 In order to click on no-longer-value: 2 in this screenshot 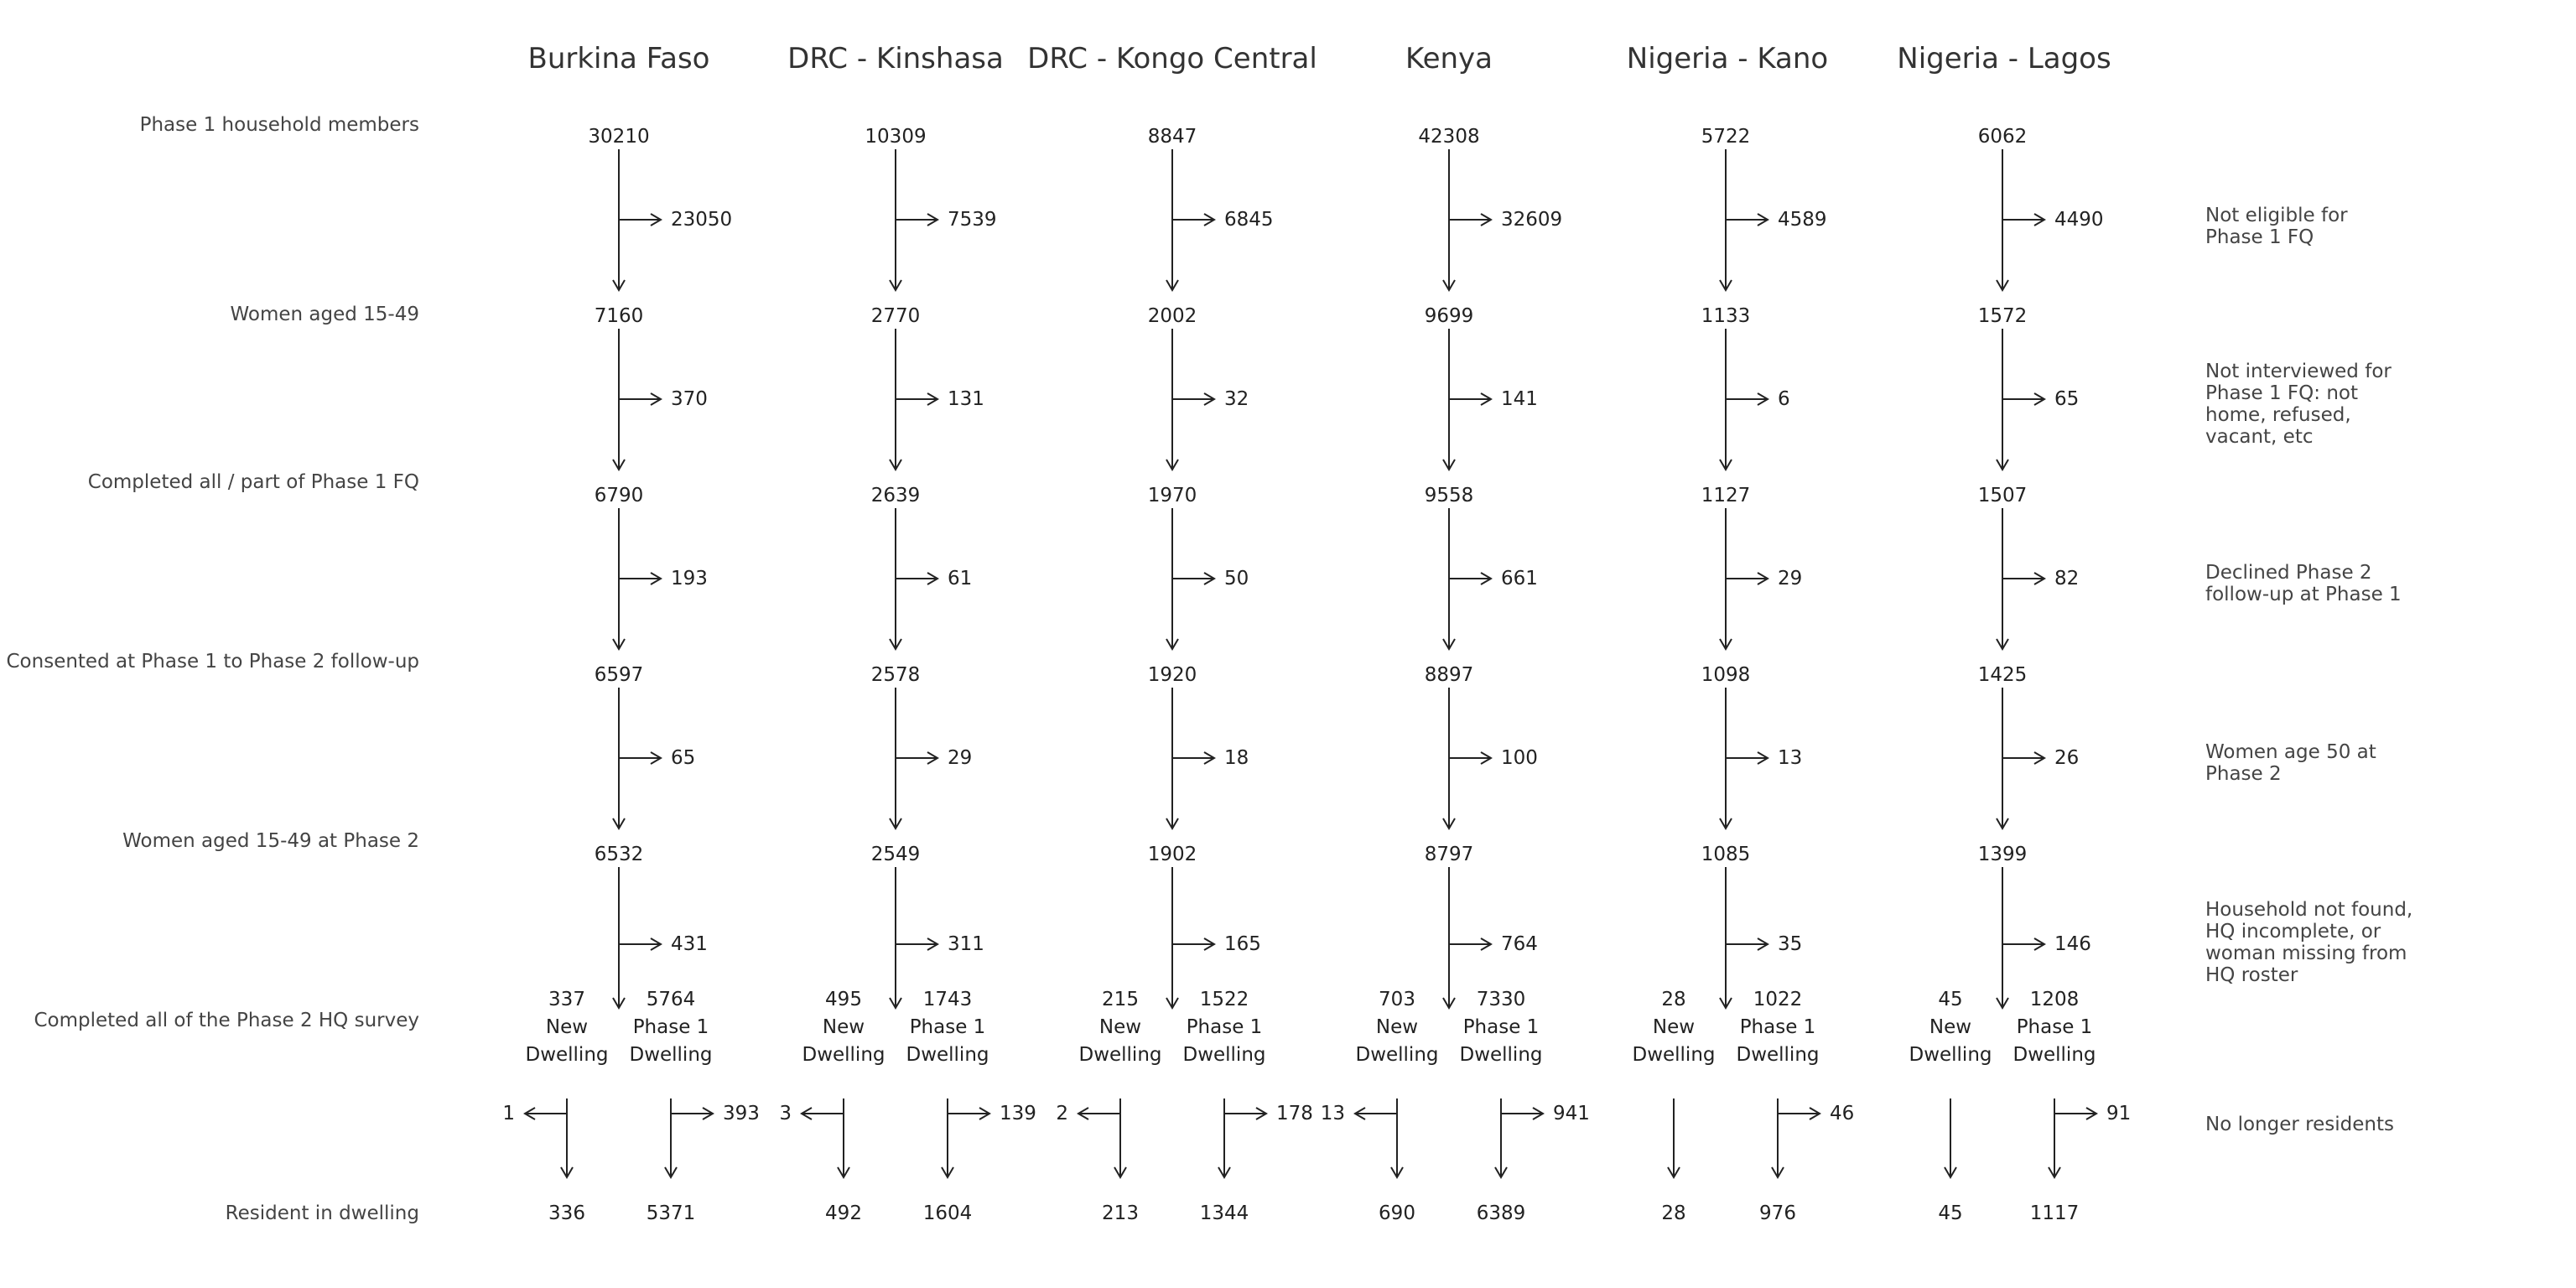, I will do `click(1062, 1113)`.